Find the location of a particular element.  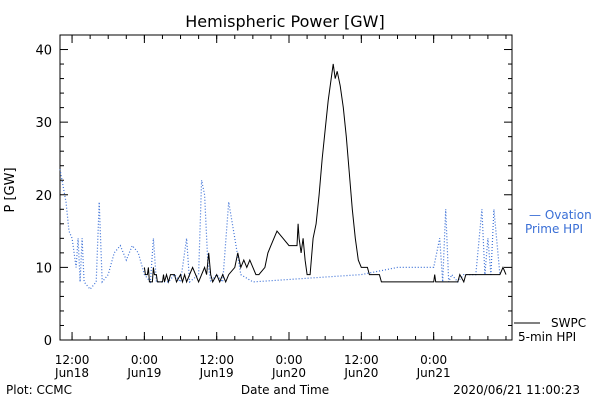

legend-ovation-line2: Prime HPI is located at coordinates (554, 229).